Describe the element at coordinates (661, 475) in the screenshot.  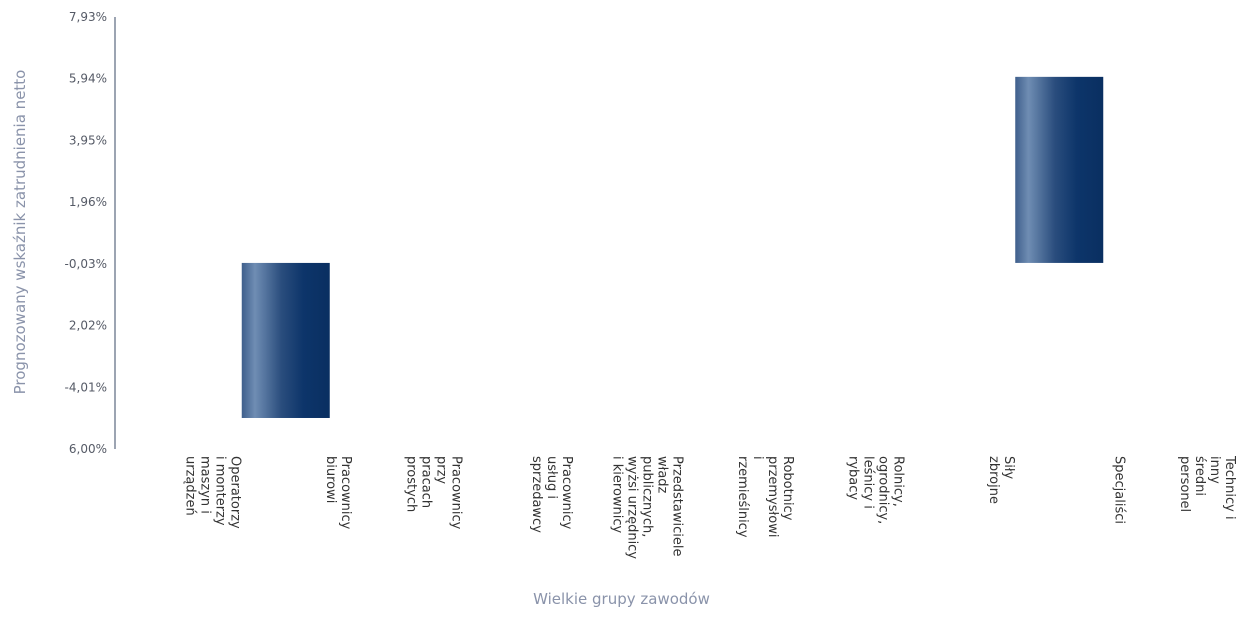
I see `category-label-line: władz` at that location.